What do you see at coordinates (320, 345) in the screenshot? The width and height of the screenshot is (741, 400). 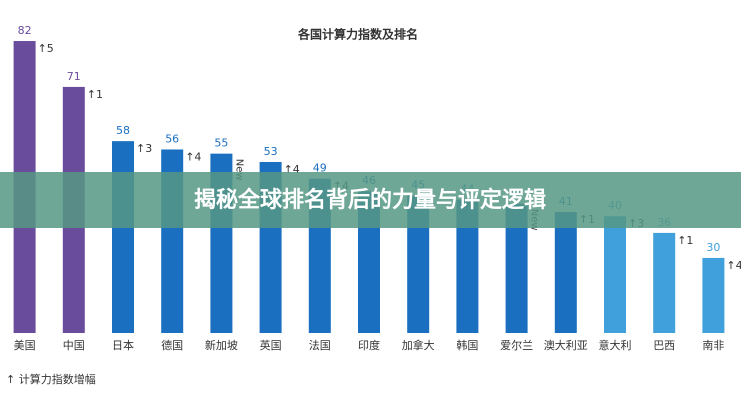 I see `x-tick-label: 法国` at bounding box center [320, 345].